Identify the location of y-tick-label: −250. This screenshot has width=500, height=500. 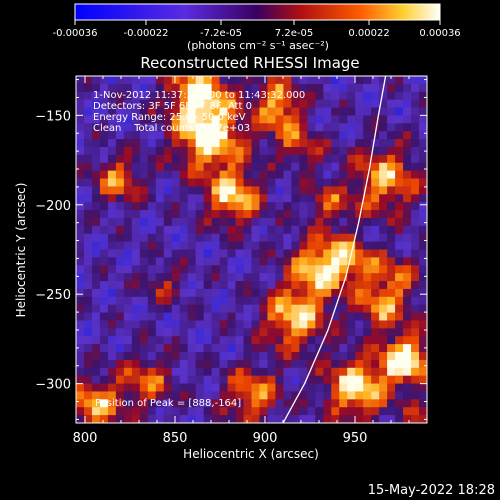
(53, 295).